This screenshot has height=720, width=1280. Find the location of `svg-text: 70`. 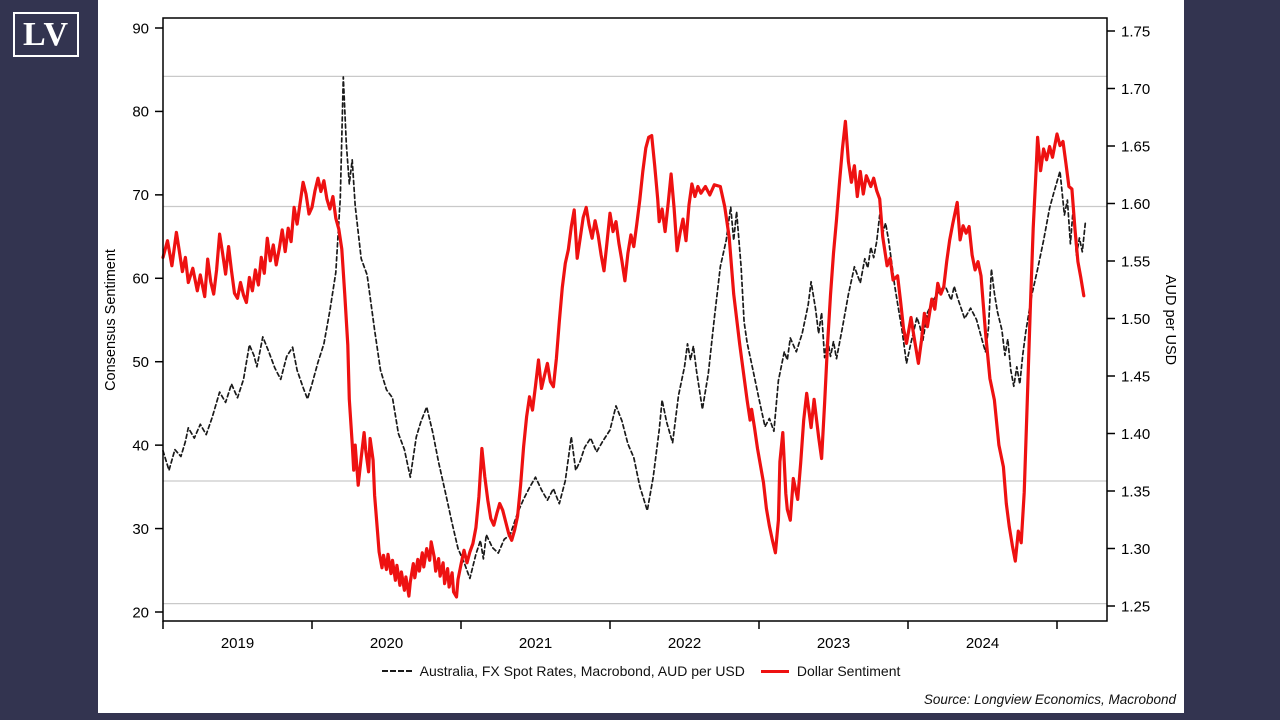

svg-text: 70 is located at coordinates (140, 195).